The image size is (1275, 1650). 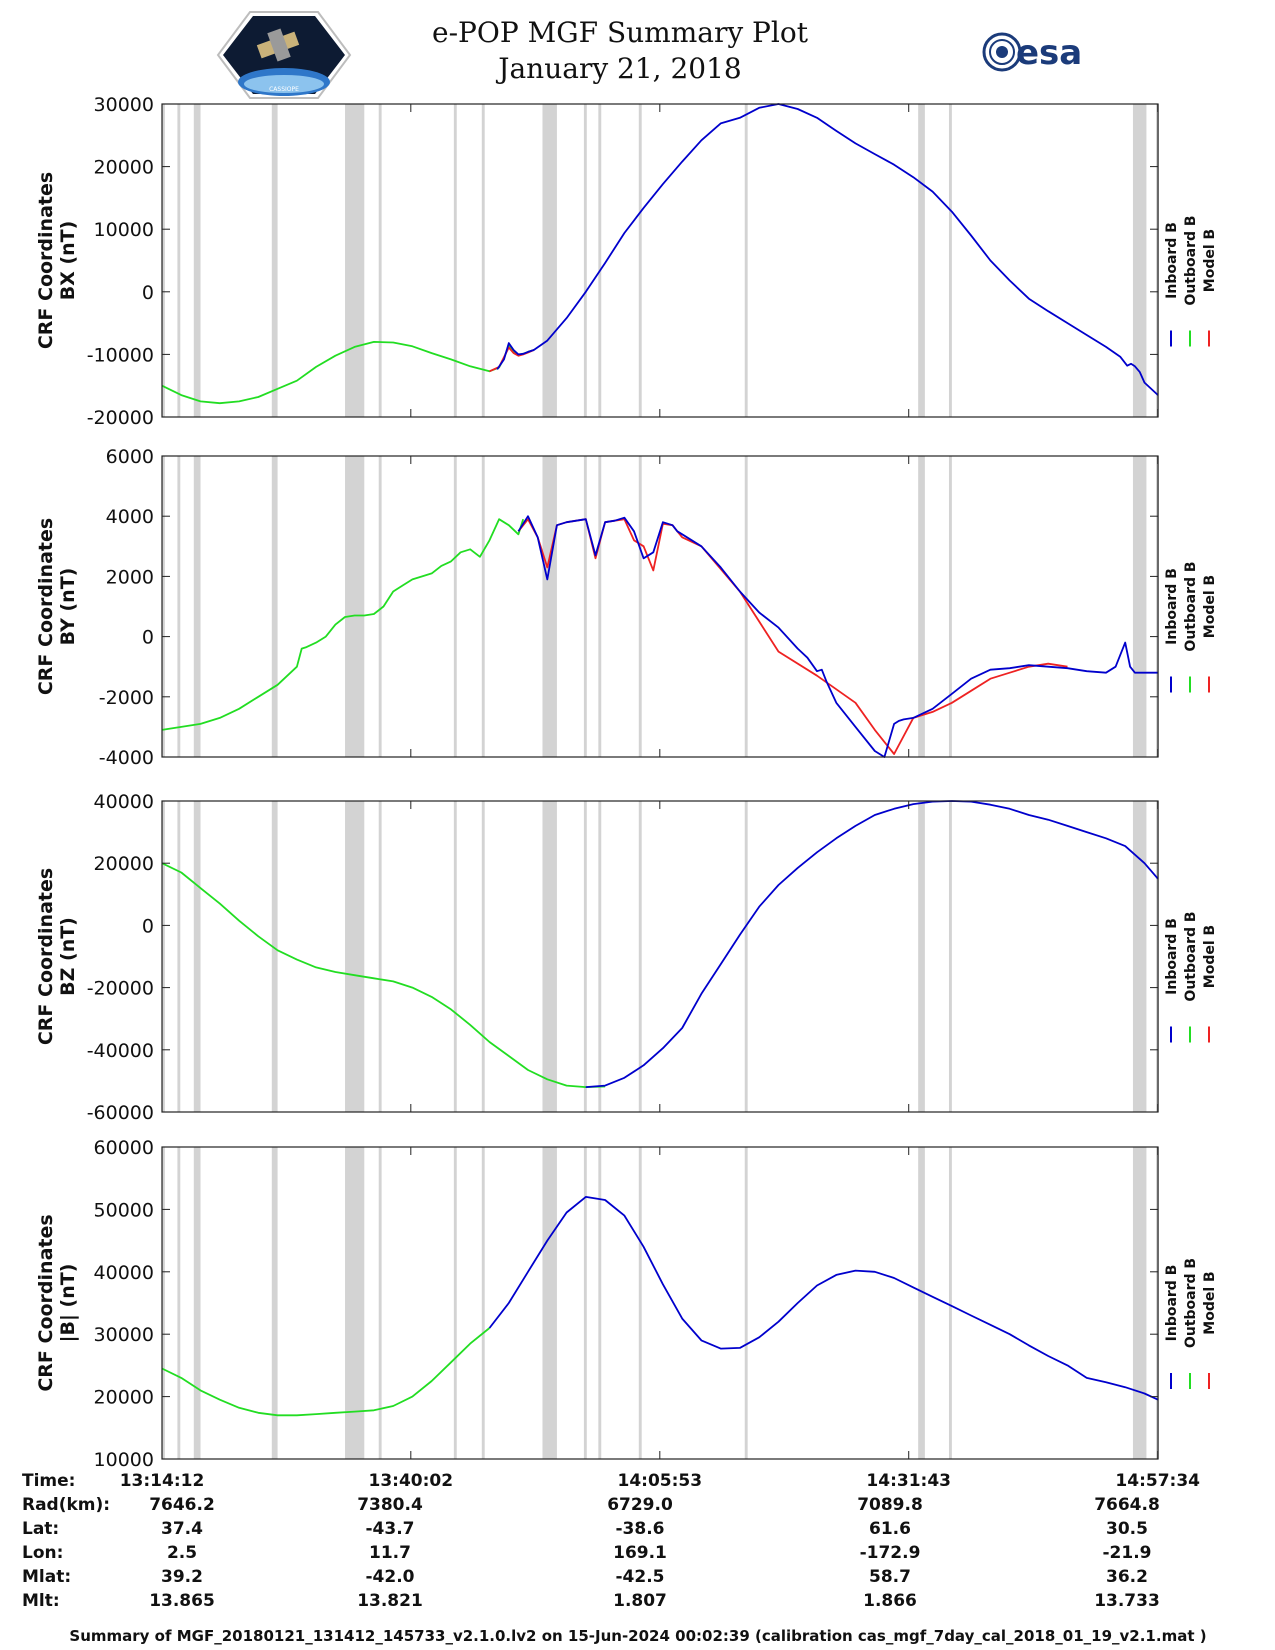 I want to click on info-row-value: 11.7, so click(x=390, y=1553).